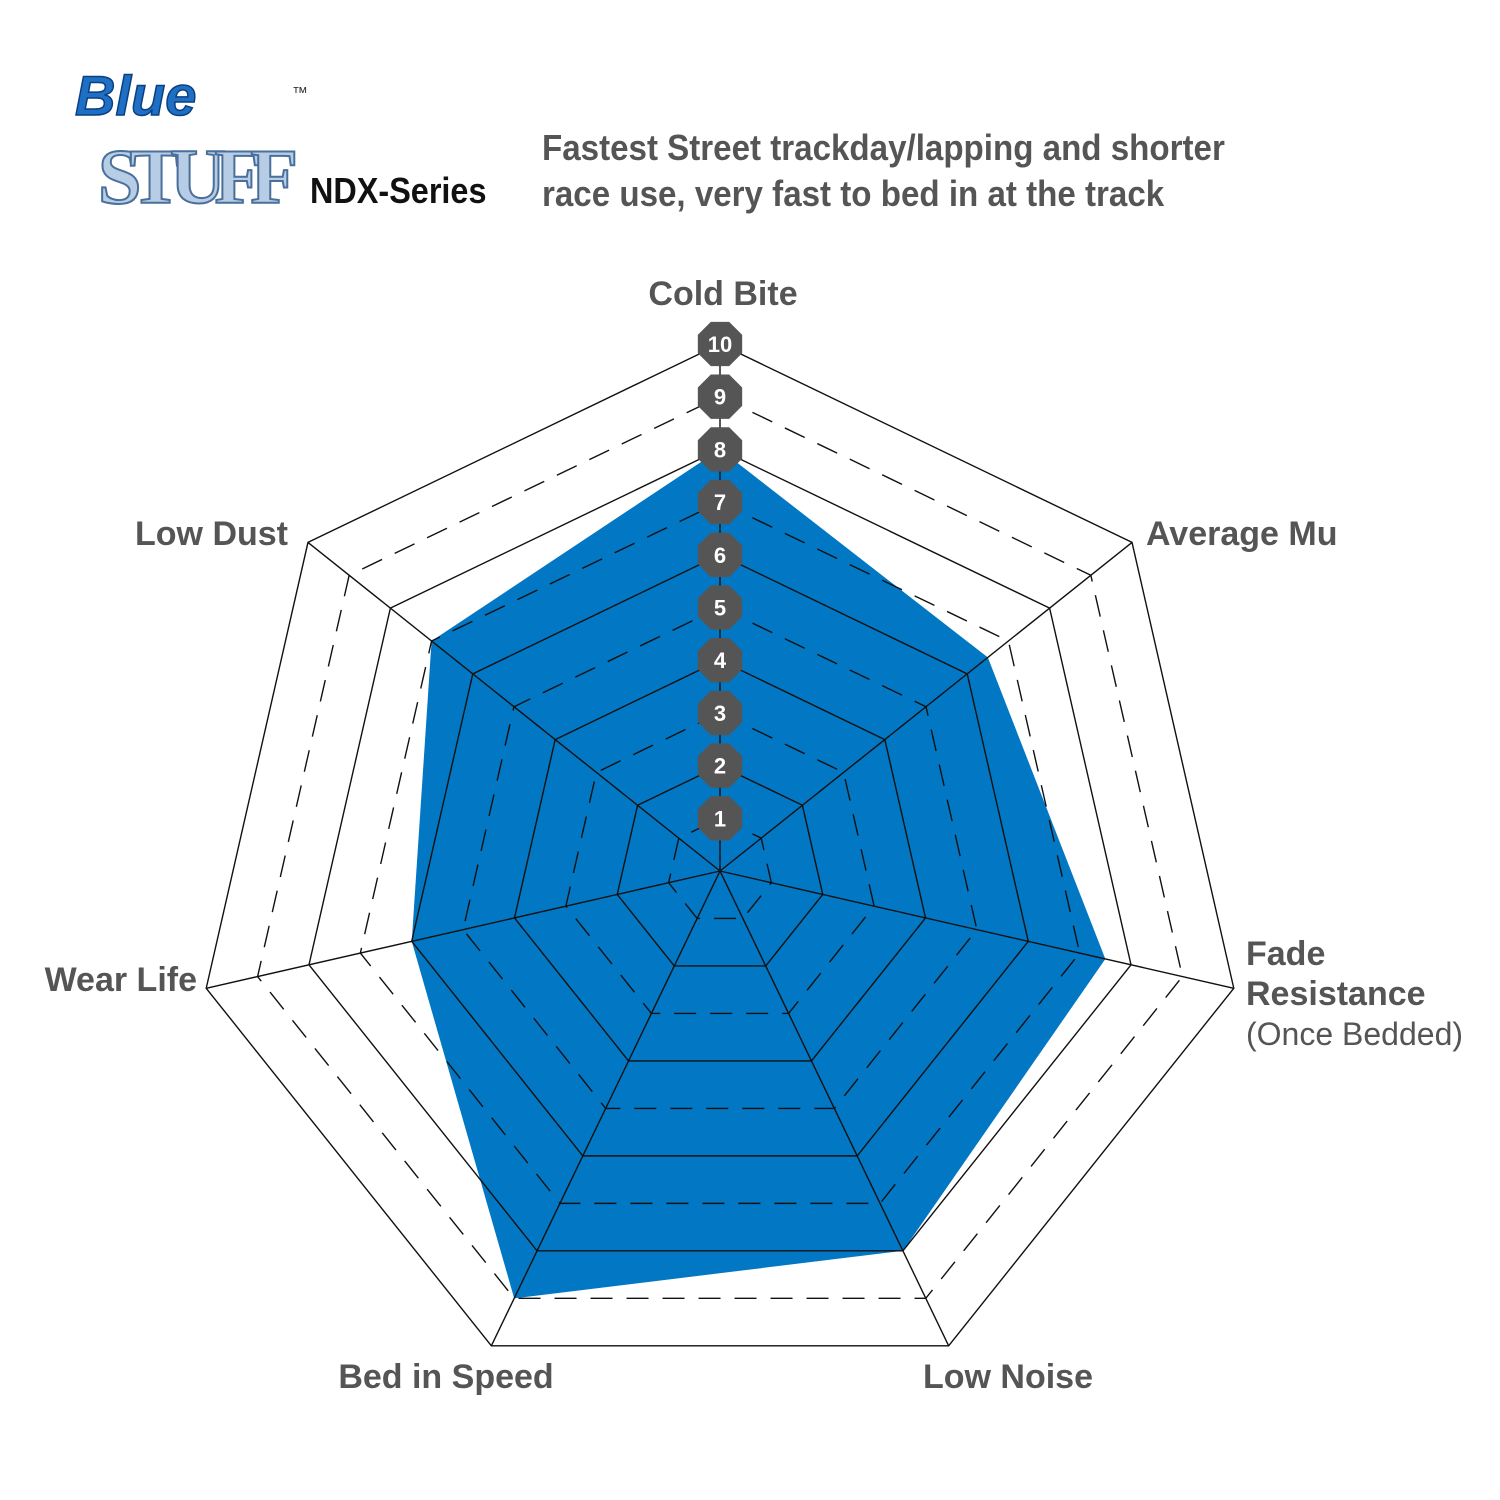 The width and height of the screenshot is (1500, 1500). Describe the element at coordinates (121, 980) in the screenshot. I see `axis-label: Wear Life` at that location.